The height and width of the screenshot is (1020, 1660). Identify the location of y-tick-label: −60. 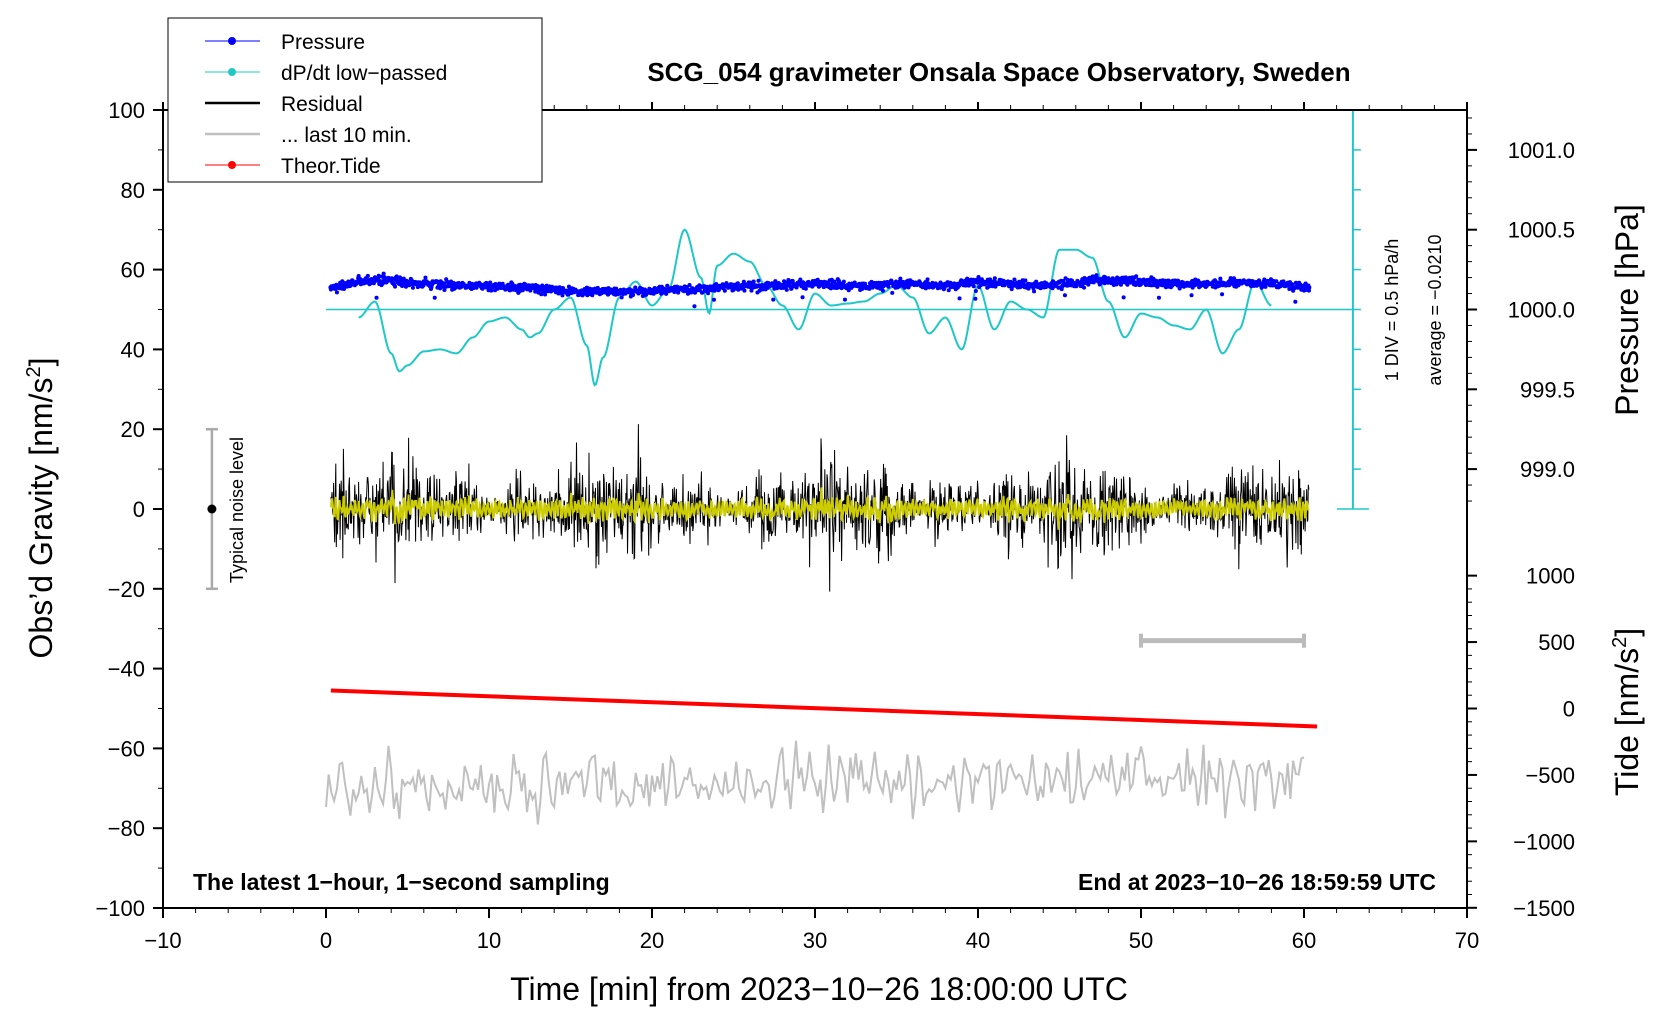
(126, 748).